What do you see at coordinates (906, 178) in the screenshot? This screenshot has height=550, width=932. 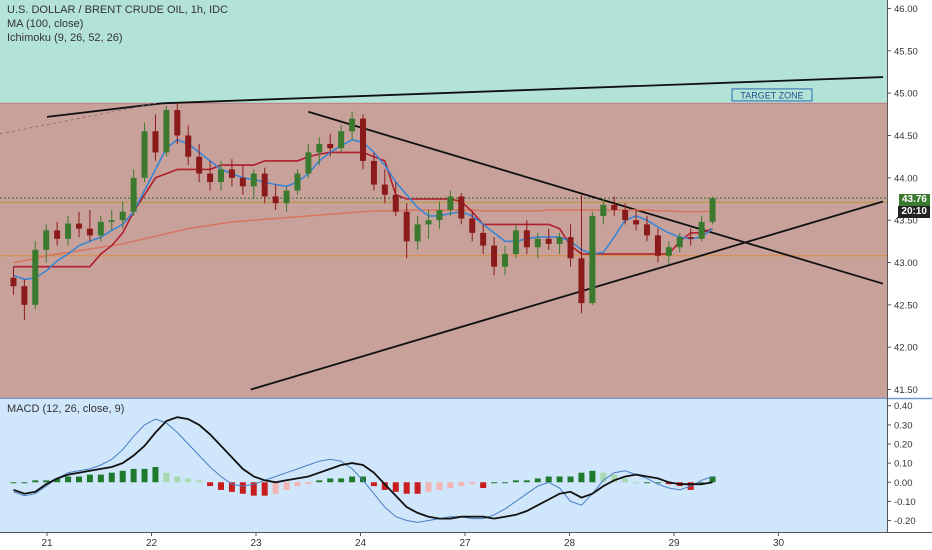 I see `price-tick-label-4: 44.00` at bounding box center [906, 178].